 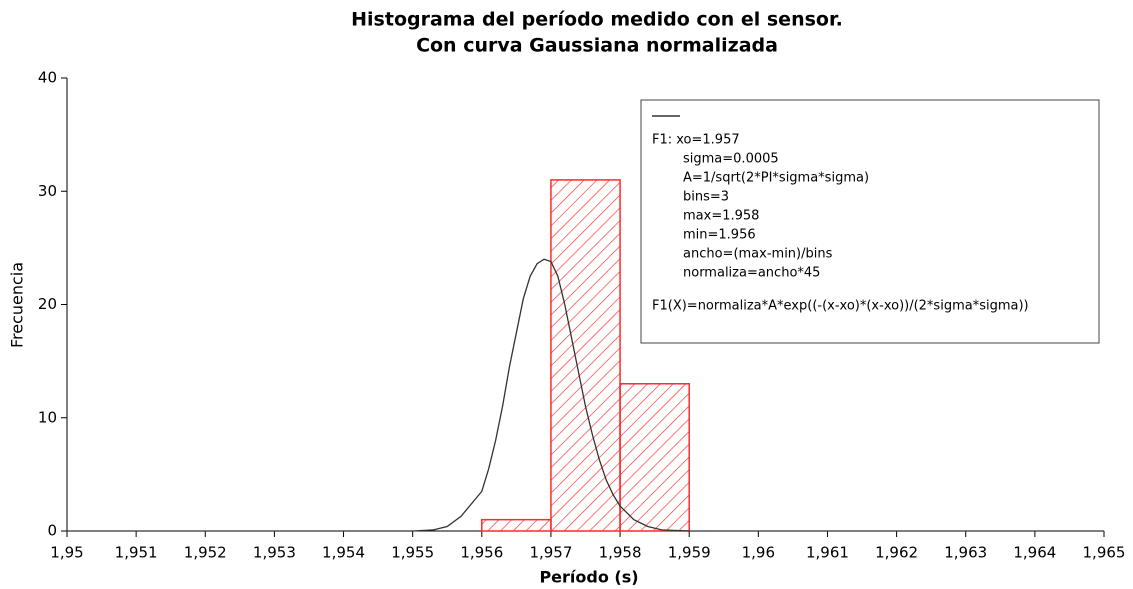 What do you see at coordinates (758, 254) in the screenshot?
I see `legend-text: ancho=(max-min)/bins` at bounding box center [758, 254].